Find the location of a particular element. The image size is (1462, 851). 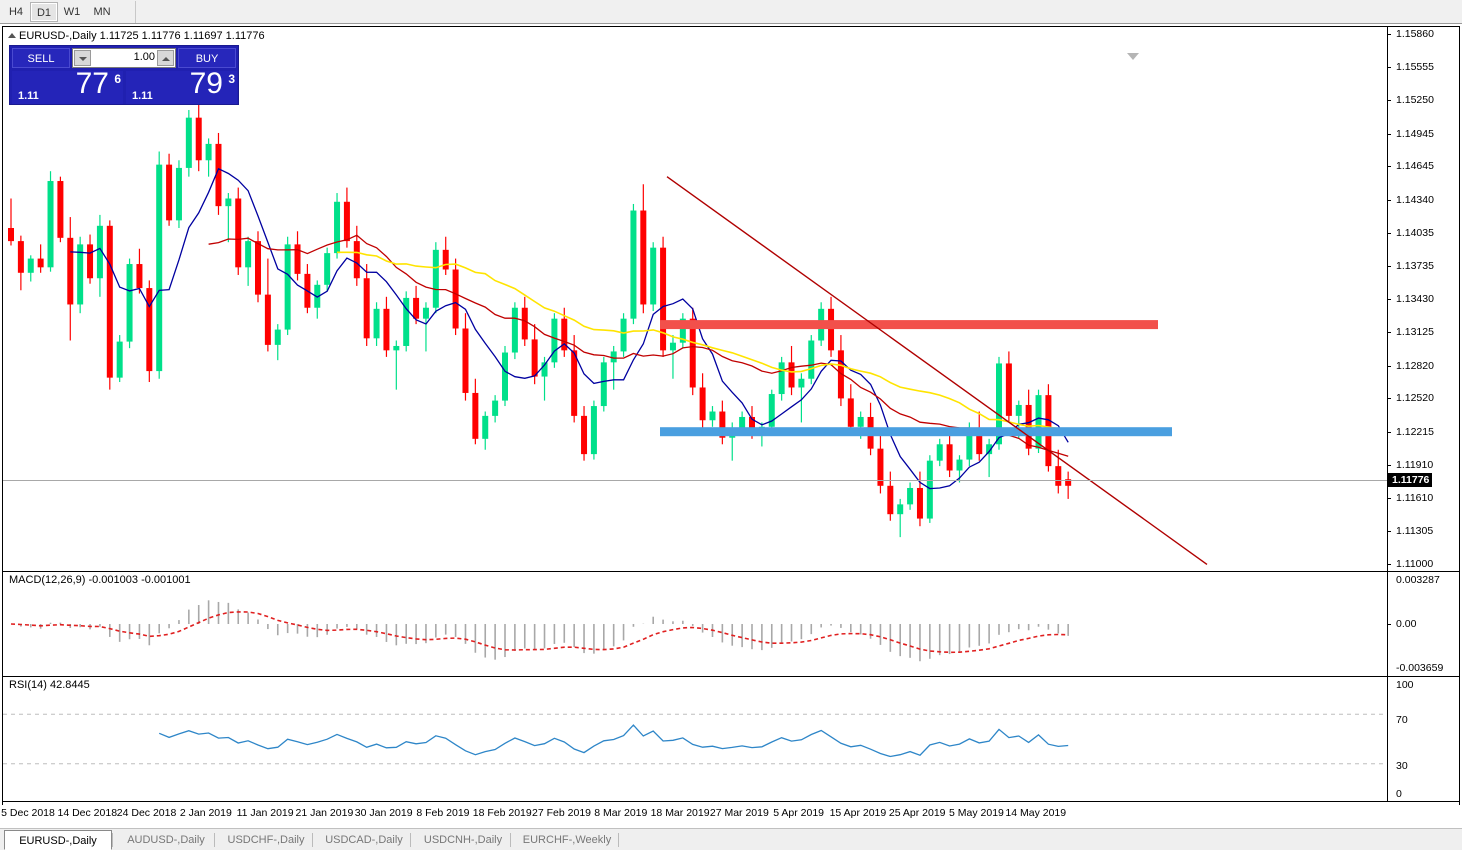

chart-tab-eurchf: EURCHF-,Weekly is located at coordinates (567, 840).